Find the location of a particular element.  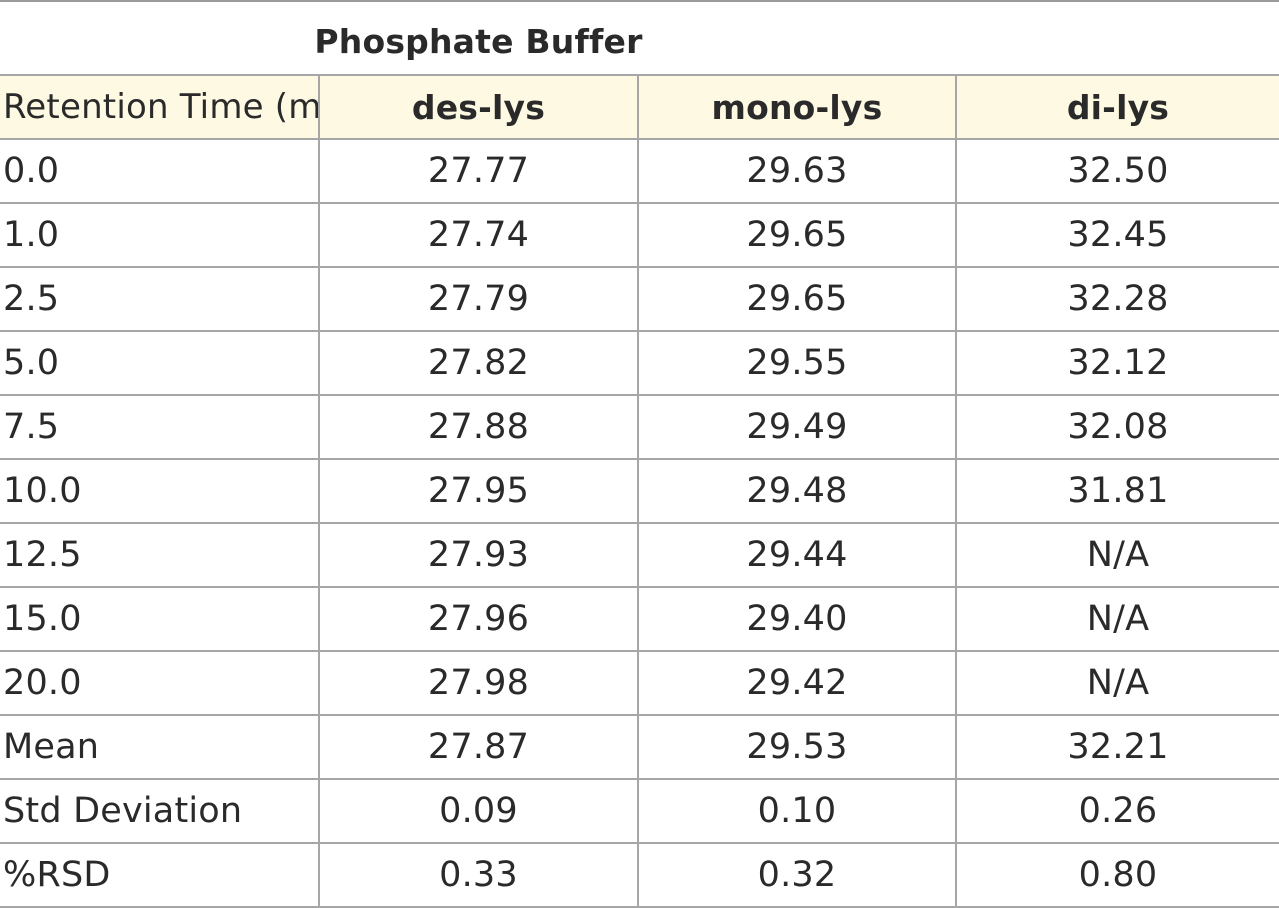

cell-retention-time: 12.5 is located at coordinates (160, 555).